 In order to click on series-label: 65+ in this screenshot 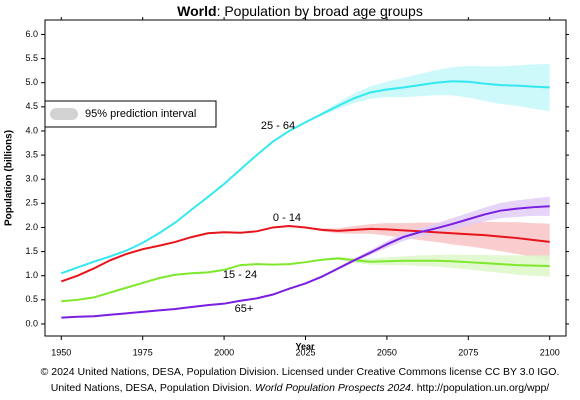, I will do `click(244, 309)`.